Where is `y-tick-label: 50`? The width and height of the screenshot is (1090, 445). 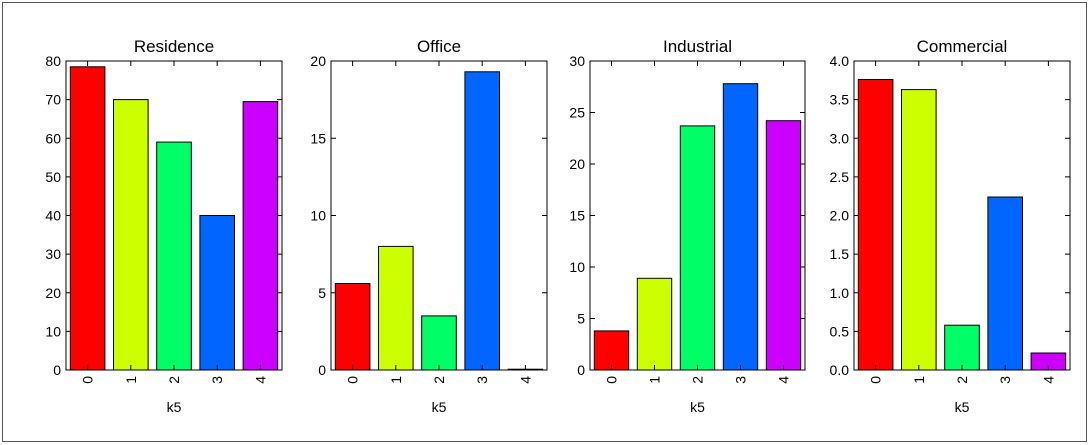 y-tick-label: 50 is located at coordinates (53, 177).